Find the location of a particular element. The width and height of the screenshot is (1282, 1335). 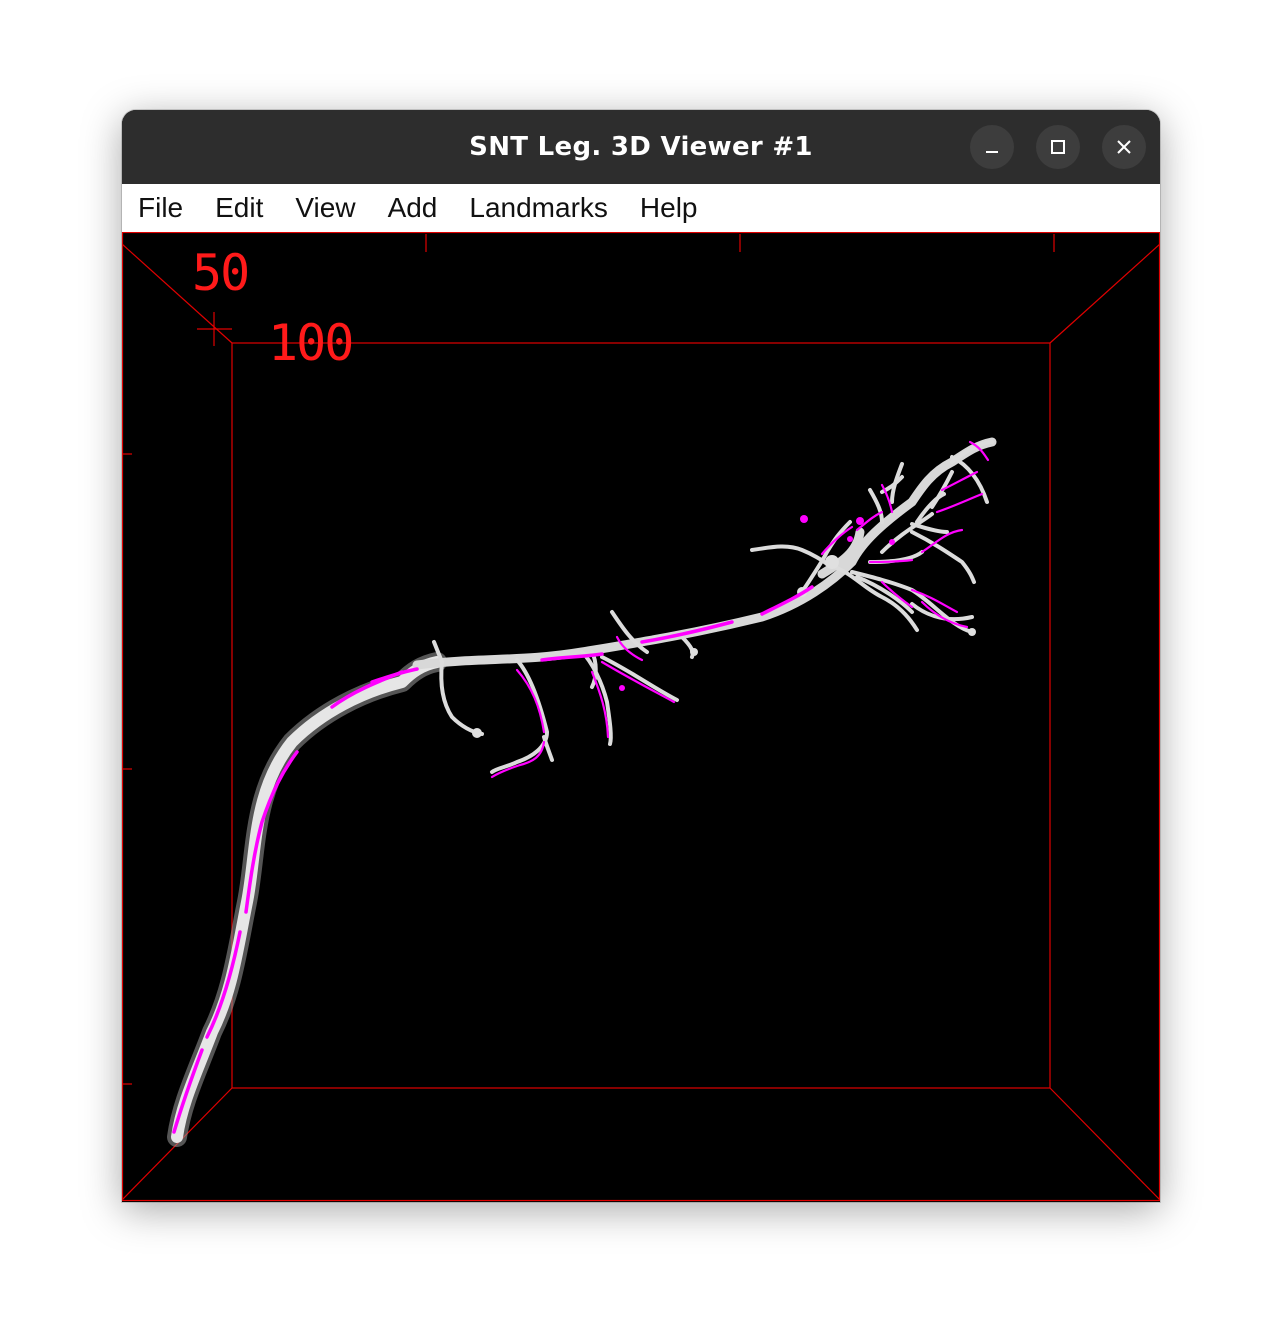

maximize-button is located at coordinates (1058, 147).